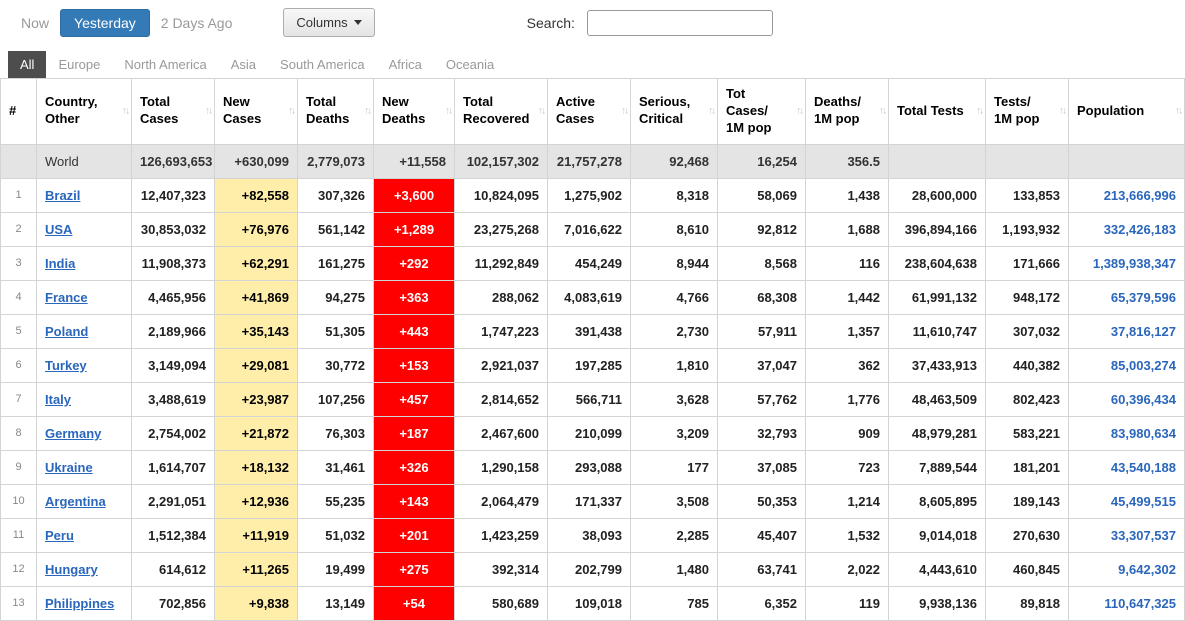 Image resolution: width=1185 pixels, height=621 pixels. What do you see at coordinates (71, 569) in the screenshot?
I see `country-link: Hungary` at bounding box center [71, 569].